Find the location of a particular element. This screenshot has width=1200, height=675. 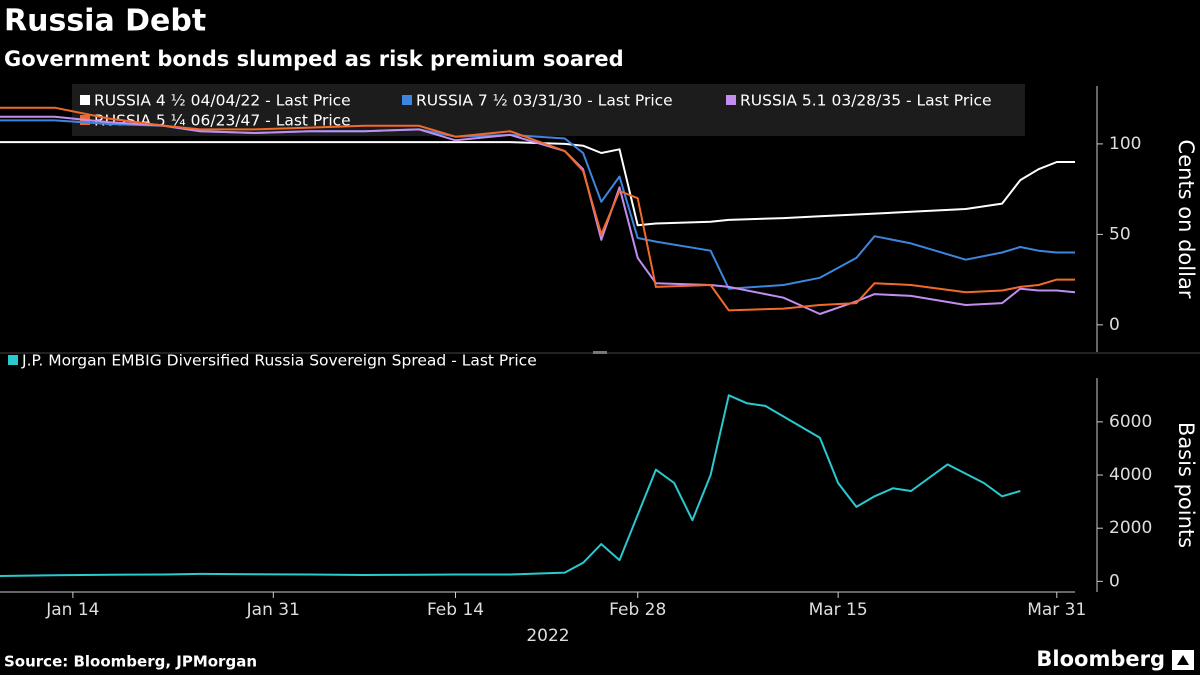

source: Source: Bloomberg, JPMorgan is located at coordinates (130, 662).